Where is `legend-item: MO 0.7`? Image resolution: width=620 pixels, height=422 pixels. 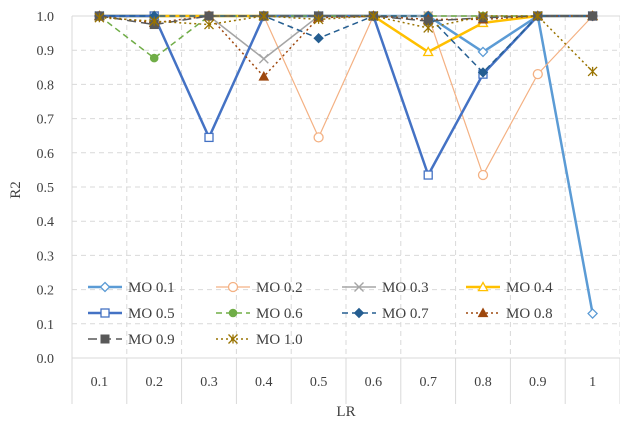
legend-item: MO 0.7 is located at coordinates (385, 314).